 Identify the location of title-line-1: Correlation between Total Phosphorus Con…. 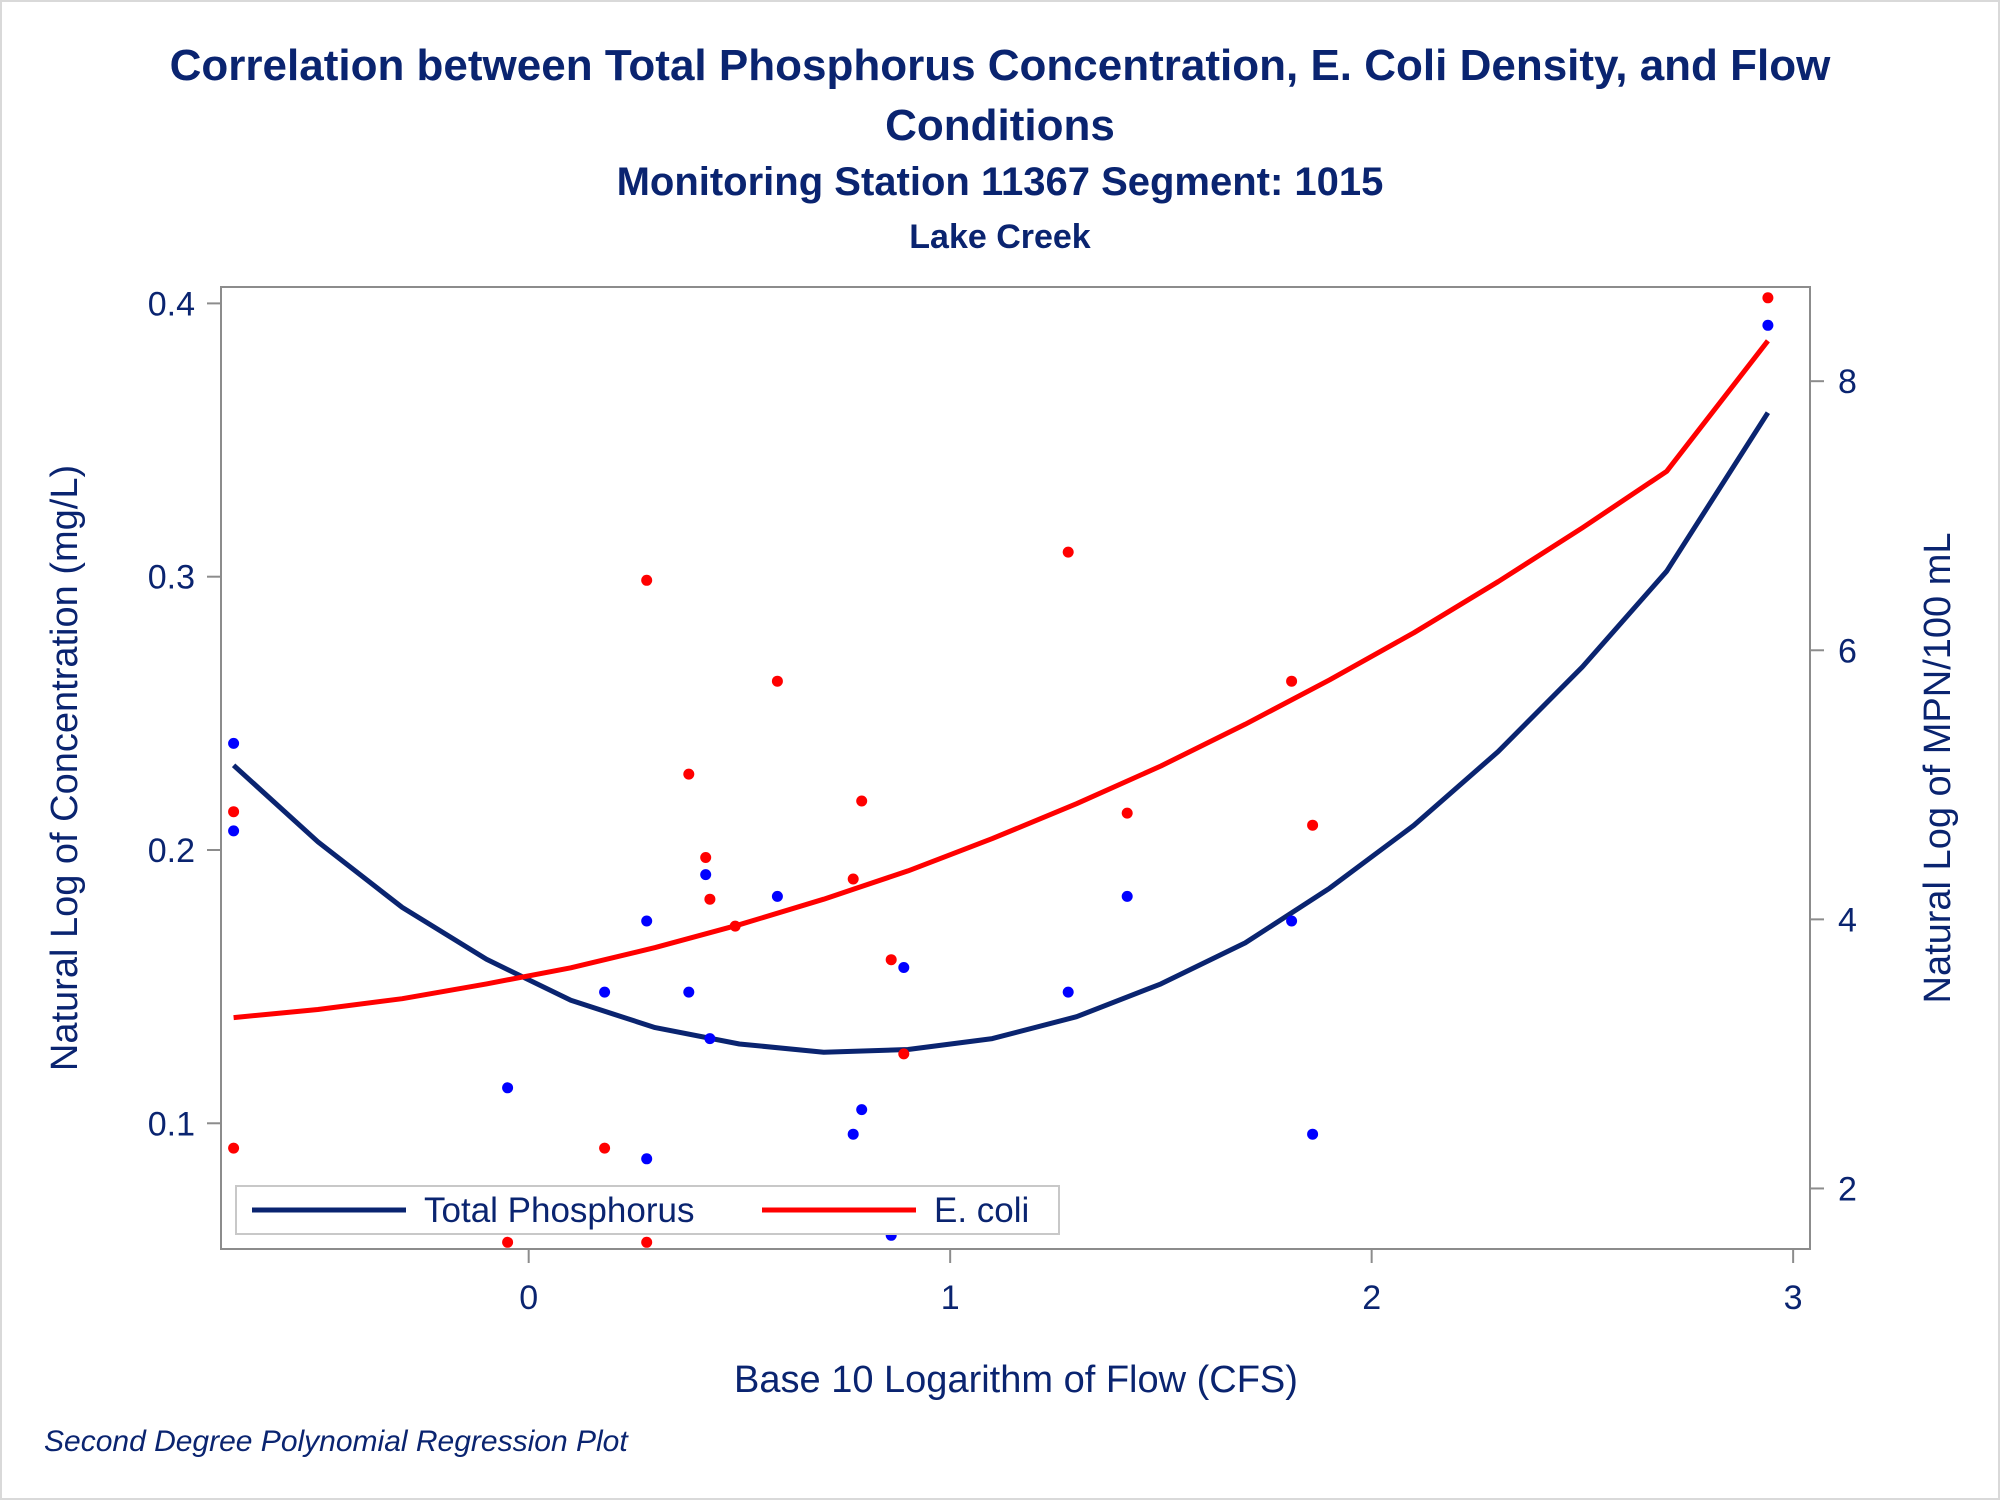
(1000, 65).